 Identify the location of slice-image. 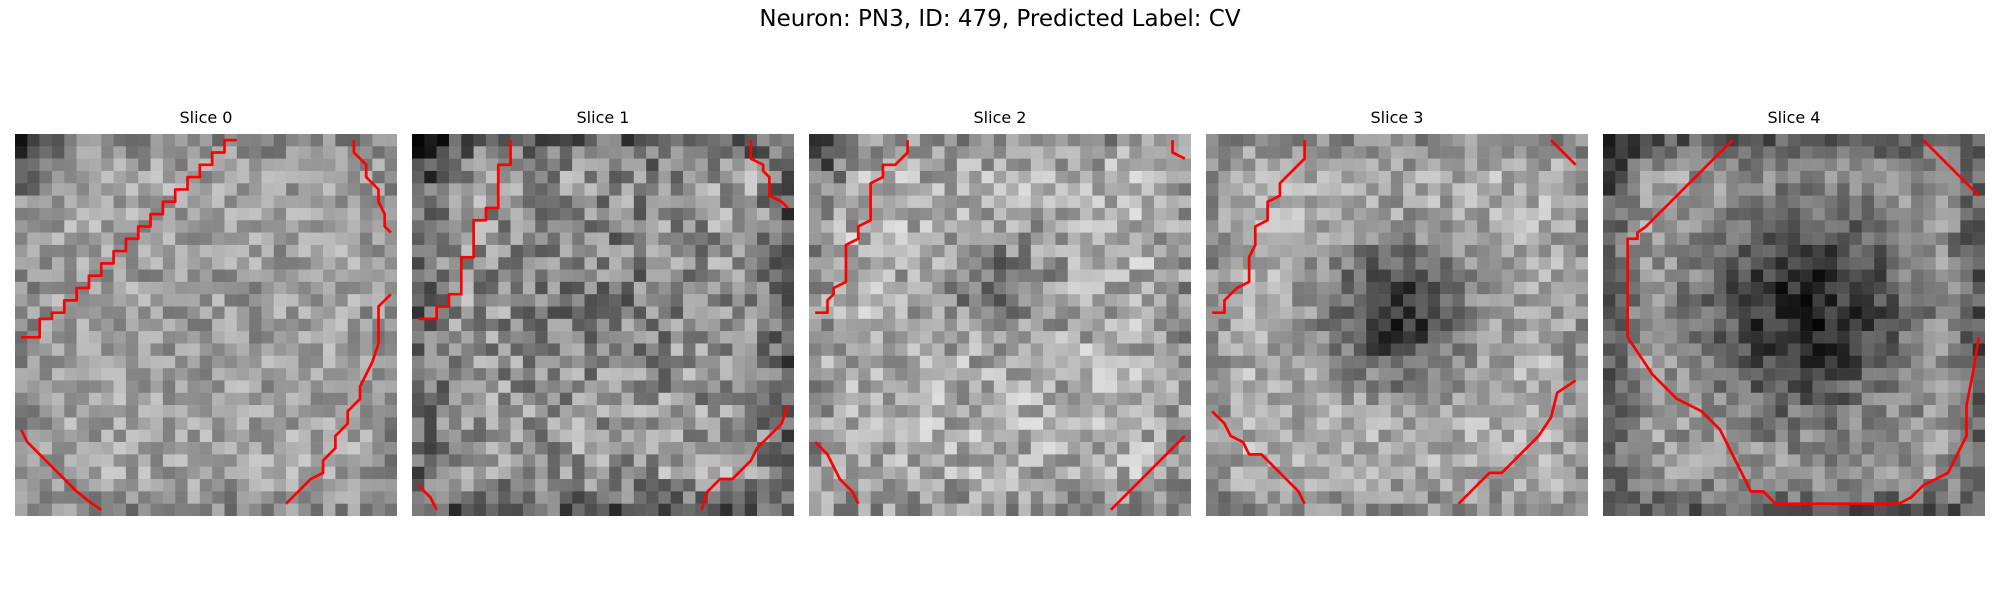
(1794, 325).